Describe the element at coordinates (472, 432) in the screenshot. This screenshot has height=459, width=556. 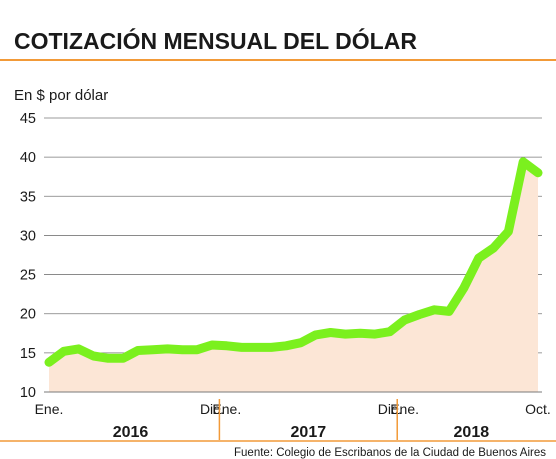
I see `year-label: 2018` at that location.